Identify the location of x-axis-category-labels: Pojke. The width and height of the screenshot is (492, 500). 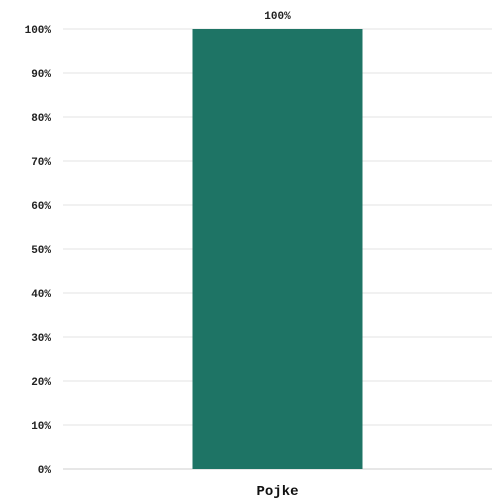
(277, 492).